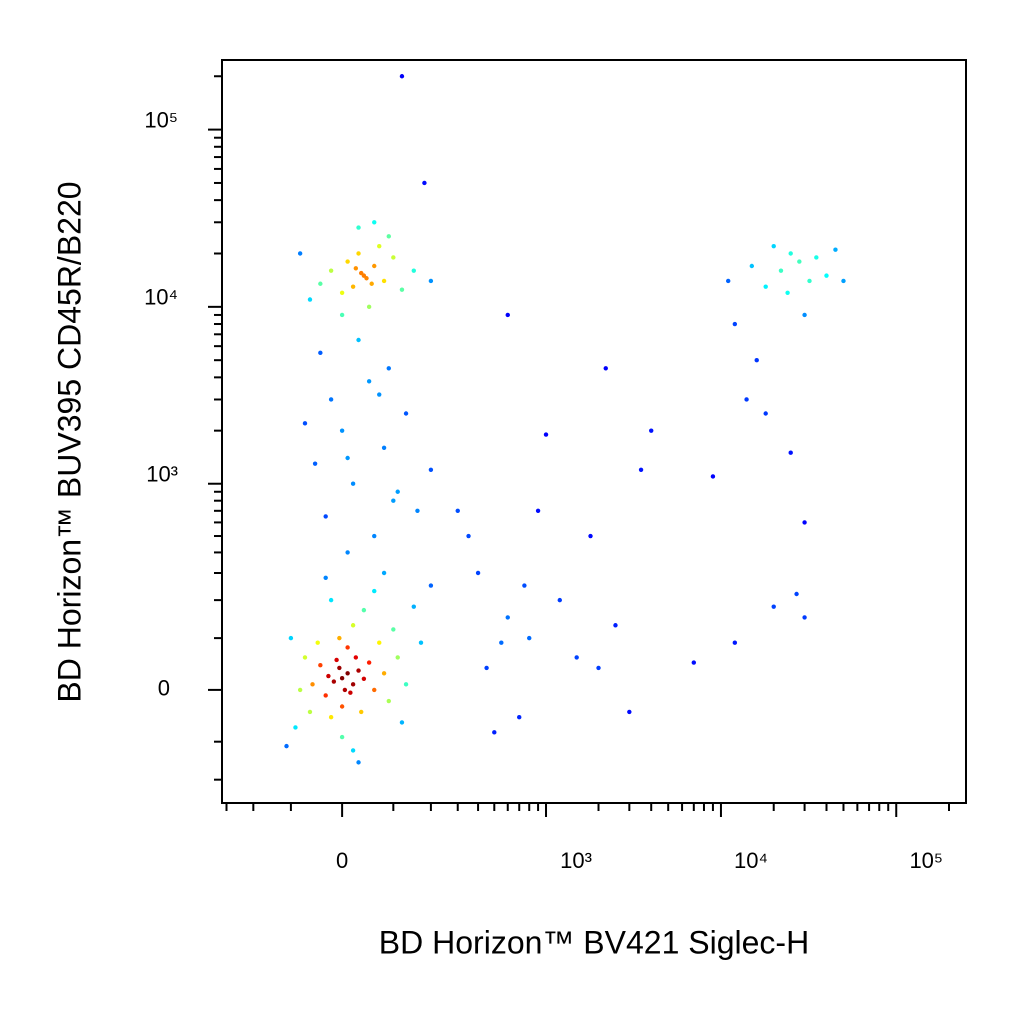 The width and height of the screenshot is (1024, 1024). Describe the element at coordinates (342, 860) in the screenshot. I see `x-tick-label: 0` at that location.